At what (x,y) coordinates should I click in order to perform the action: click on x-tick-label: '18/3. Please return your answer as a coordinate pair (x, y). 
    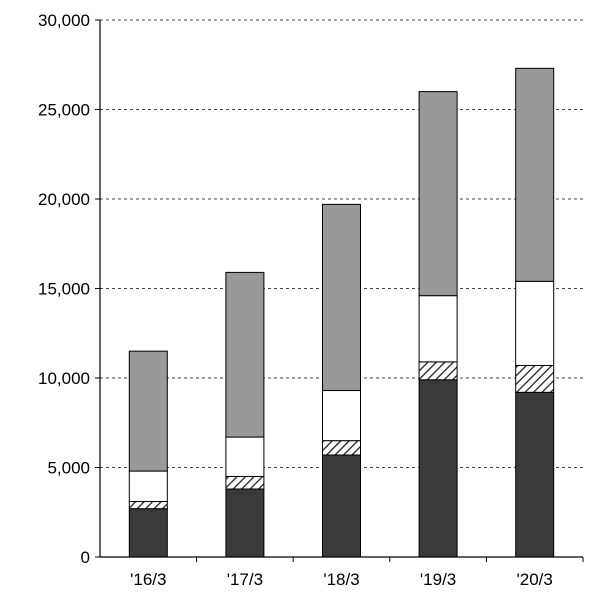
    Looking at the image, I should click on (341, 579).